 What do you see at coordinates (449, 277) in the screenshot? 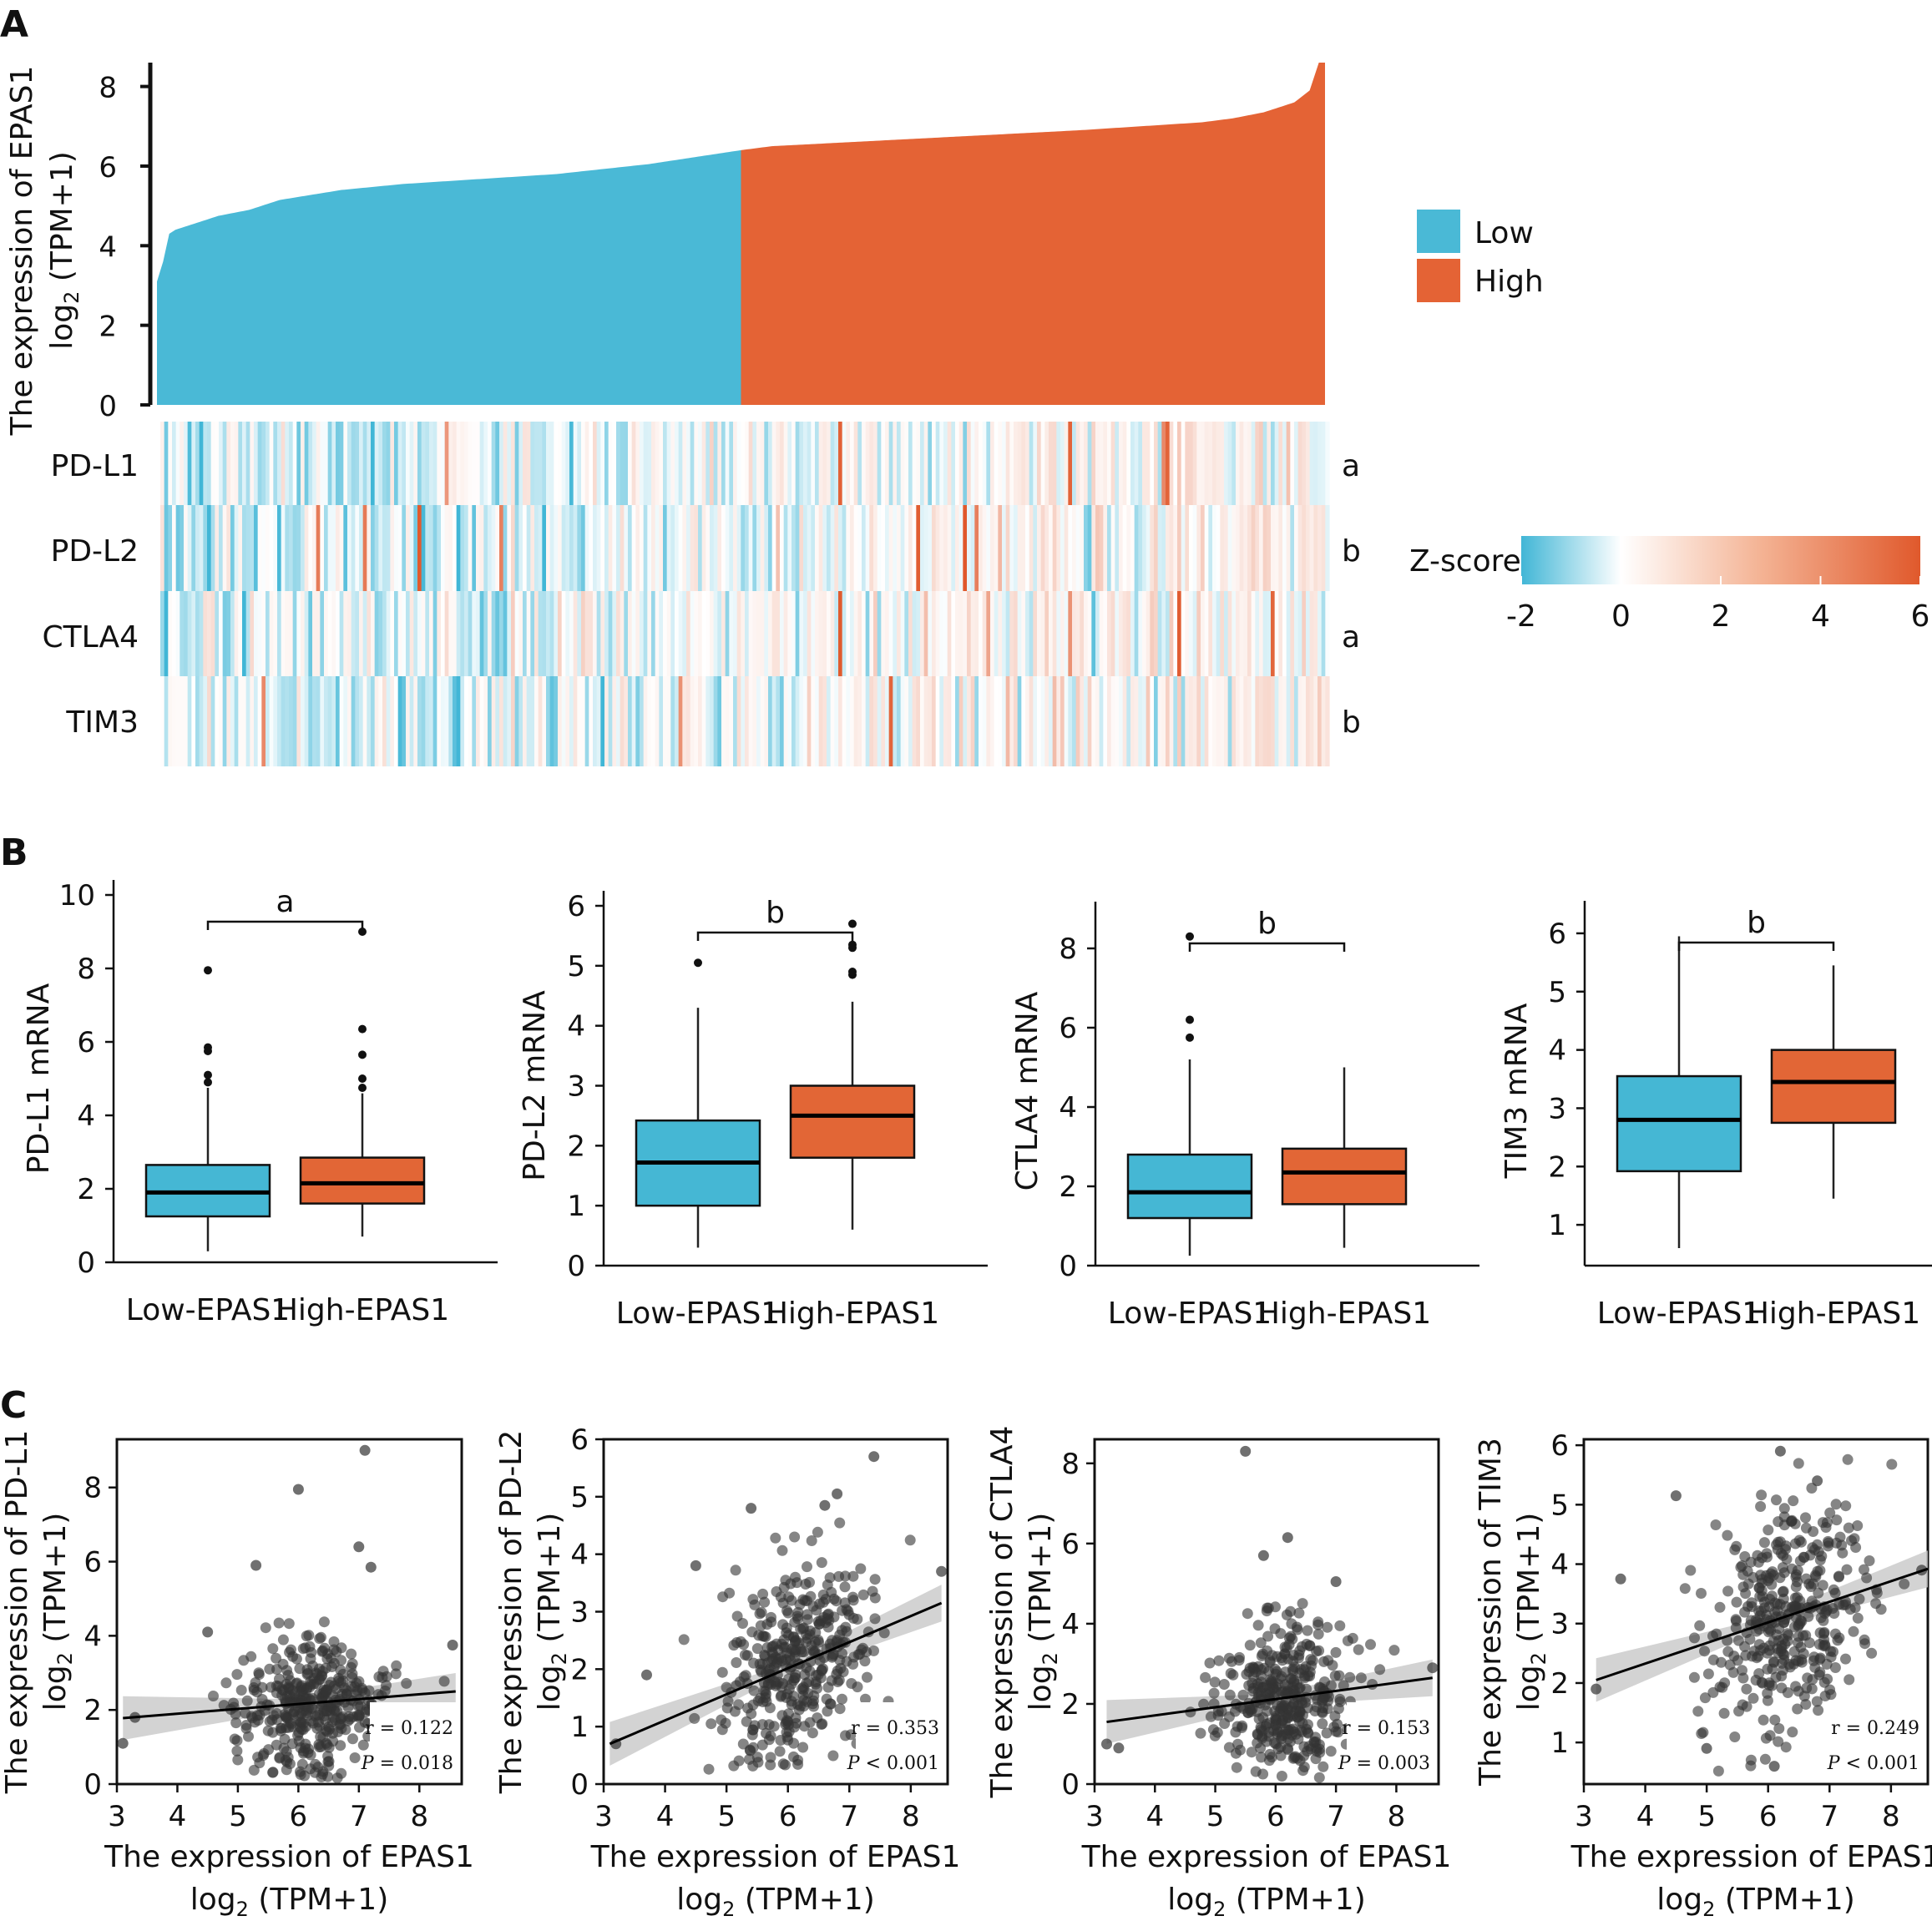
I see `low-expression-area` at bounding box center [449, 277].